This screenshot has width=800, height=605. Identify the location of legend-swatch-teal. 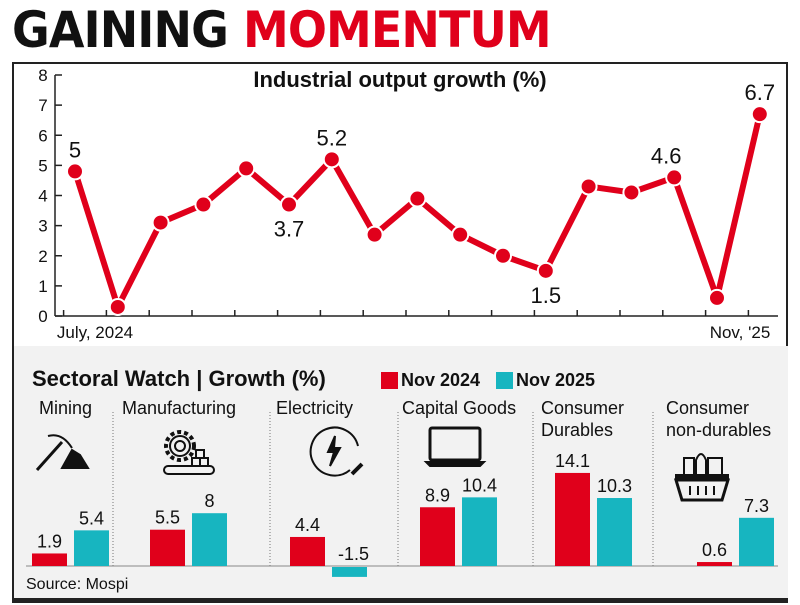
(504, 380).